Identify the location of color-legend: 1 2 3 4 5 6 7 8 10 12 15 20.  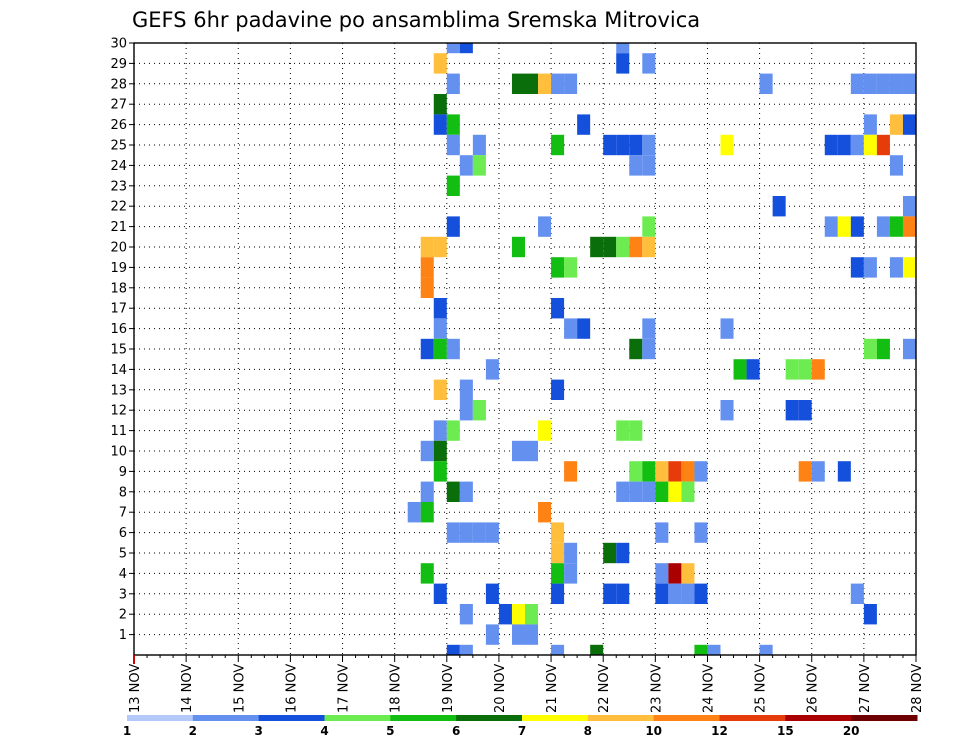
(520, 726).